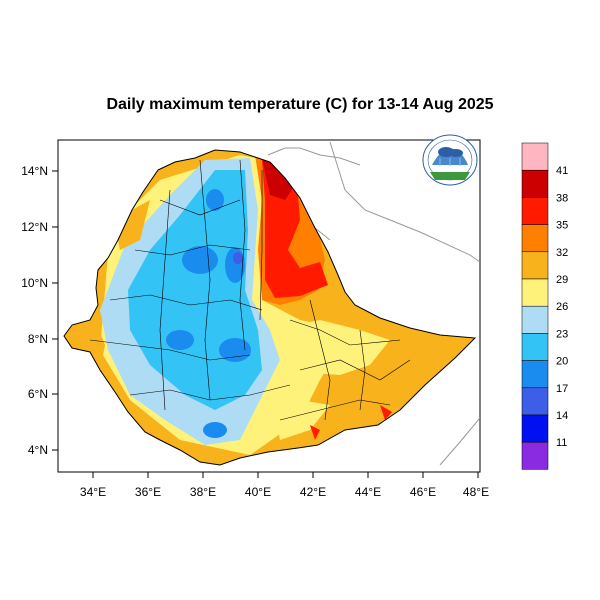 This screenshot has height=600, width=600. I want to click on x-axis-ticks, so click(285, 475).